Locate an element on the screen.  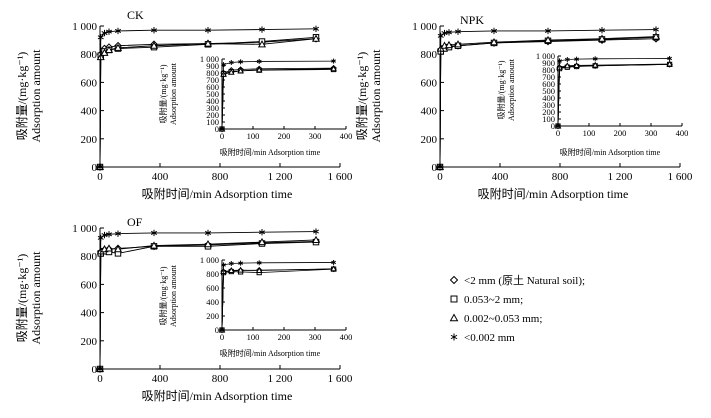
inset-y-tick-label: 900 is located at coordinates (548, 63).